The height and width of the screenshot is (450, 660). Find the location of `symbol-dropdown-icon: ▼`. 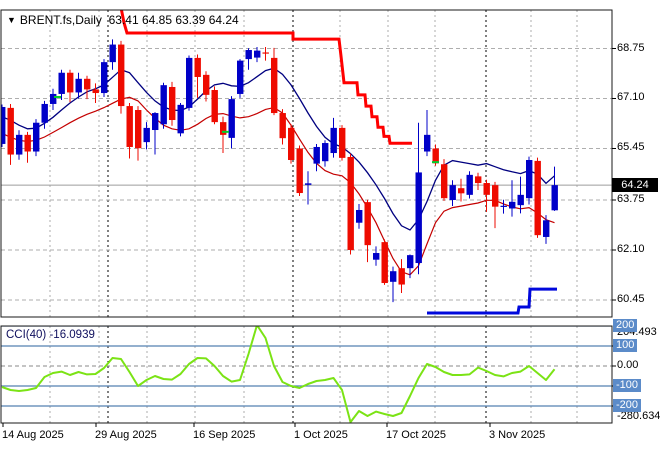

symbol-dropdown-icon: ▼ is located at coordinates (11, 20).